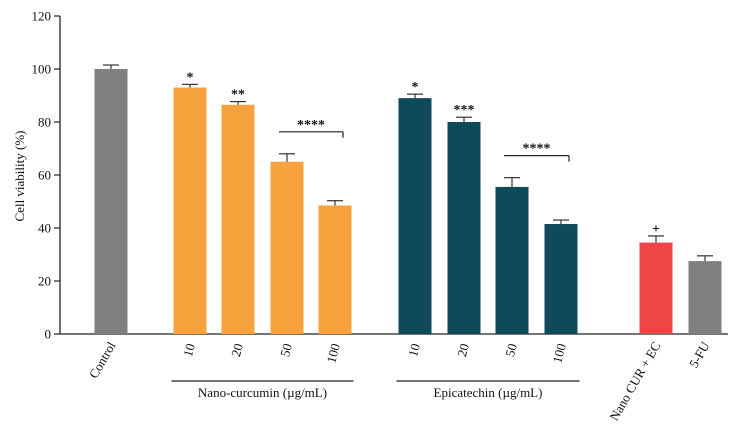  Describe the element at coordinates (42, 69) in the screenshot. I see `y-tick-label: 100` at that location.